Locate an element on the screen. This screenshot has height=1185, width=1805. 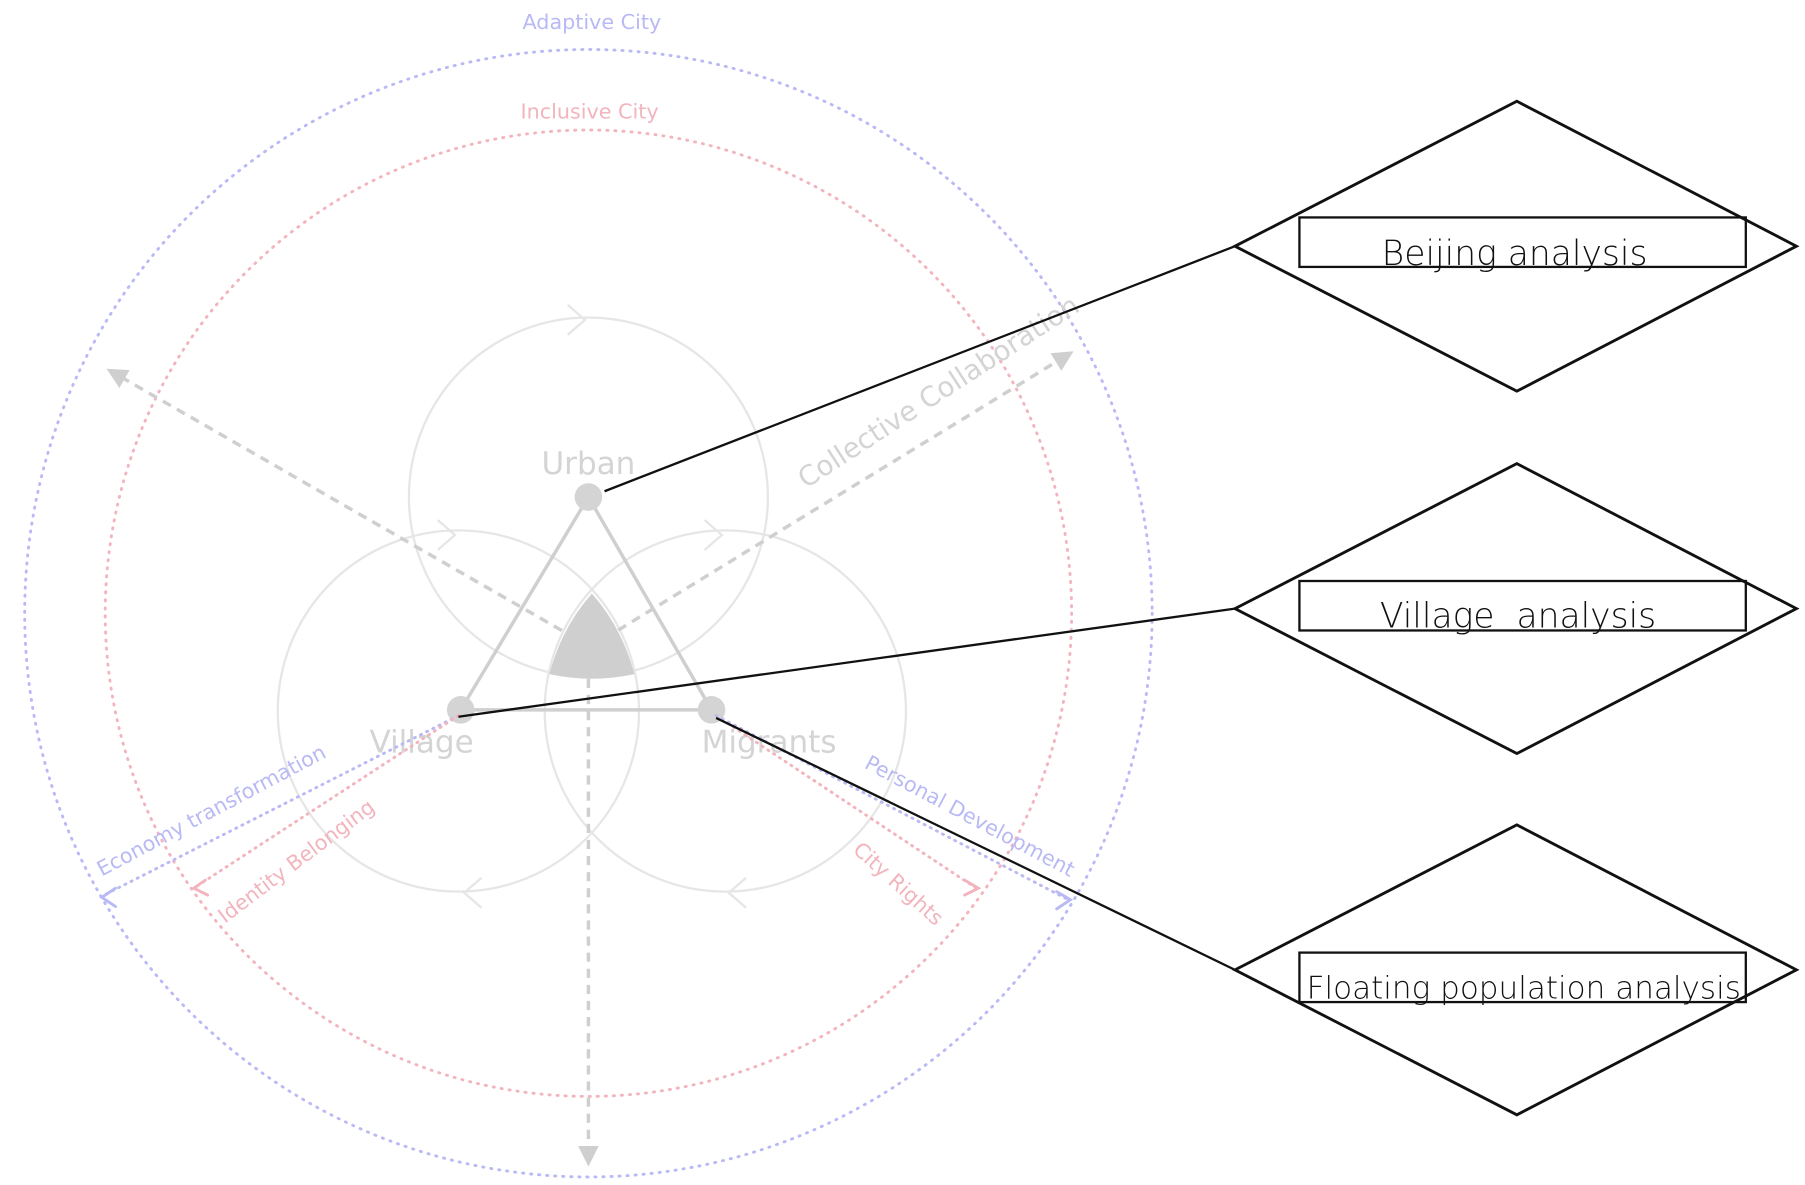
personal-label: Personal Development is located at coordinates (970, 816).